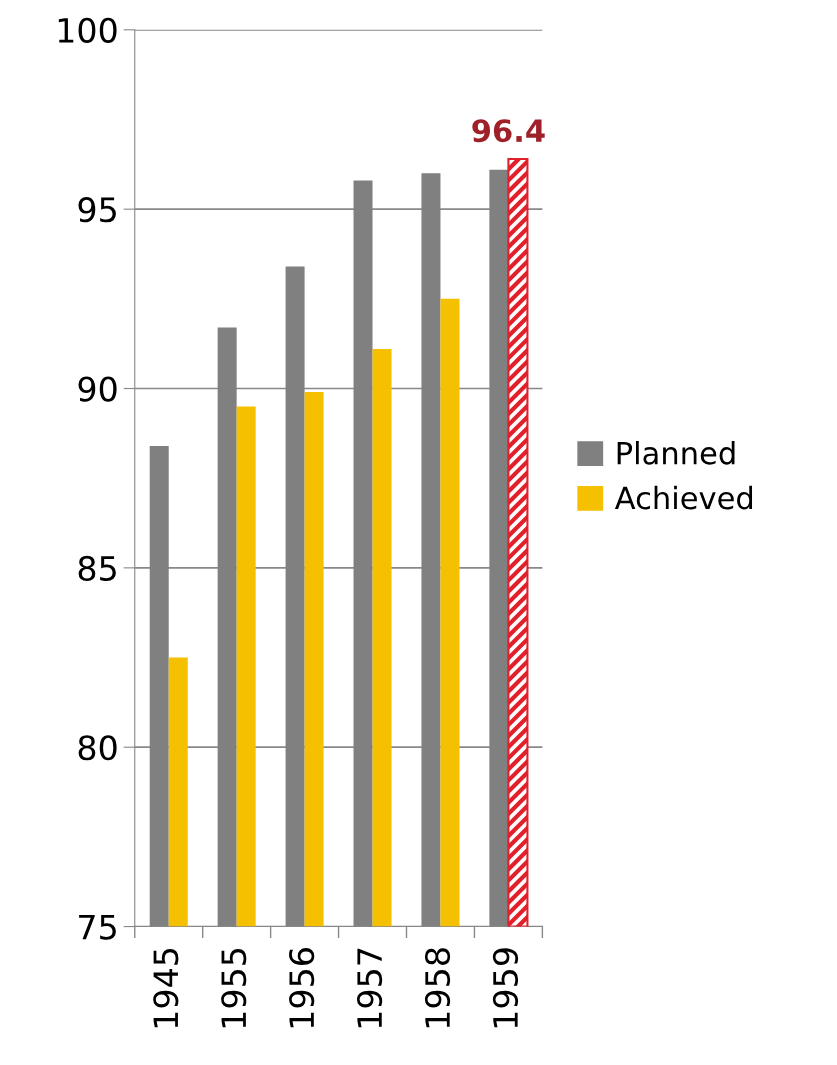 The image size is (837, 1065). Describe the element at coordinates (97, 568) in the screenshot. I see `y-tick-label: 85` at that location.